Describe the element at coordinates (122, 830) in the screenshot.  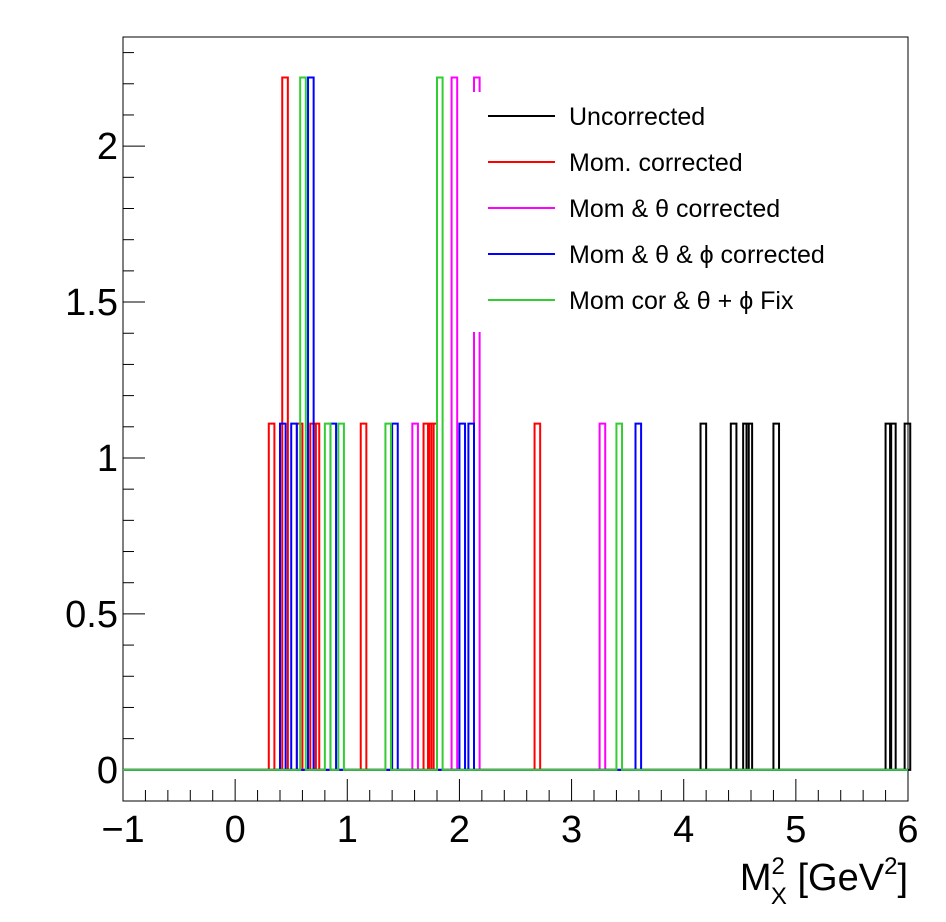
I see `x-tick-label: −1` at that location.